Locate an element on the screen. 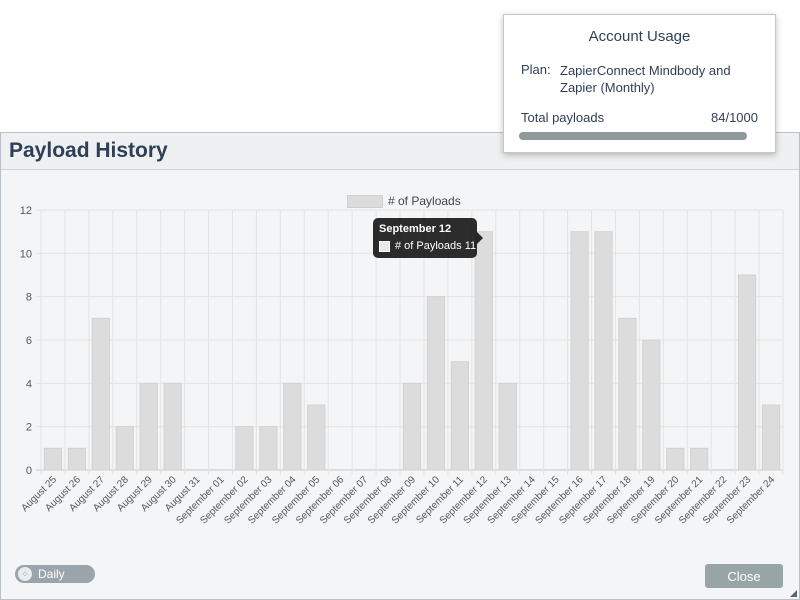  y-tick-label: 6 is located at coordinates (29, 341).